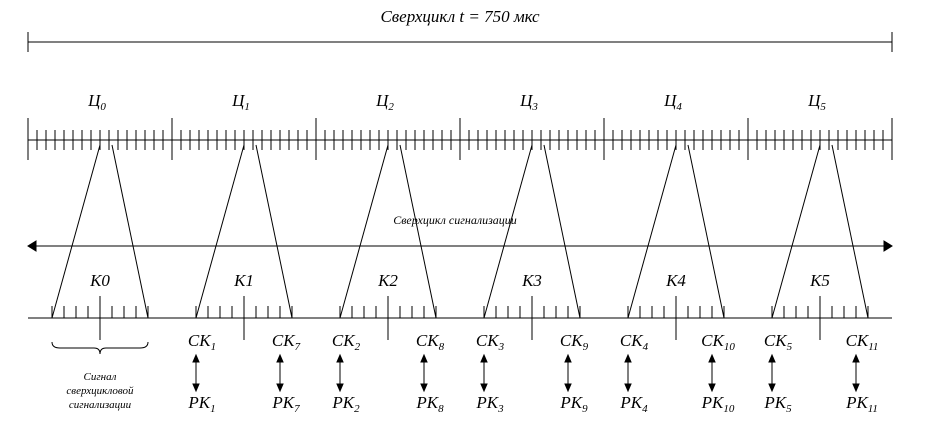 The height and width of the screenshot is (442, 928). What do you see at coordinates (634, 342) in the screenshot?
I see `sk-label: СК4` at bounding box center [634, 342].